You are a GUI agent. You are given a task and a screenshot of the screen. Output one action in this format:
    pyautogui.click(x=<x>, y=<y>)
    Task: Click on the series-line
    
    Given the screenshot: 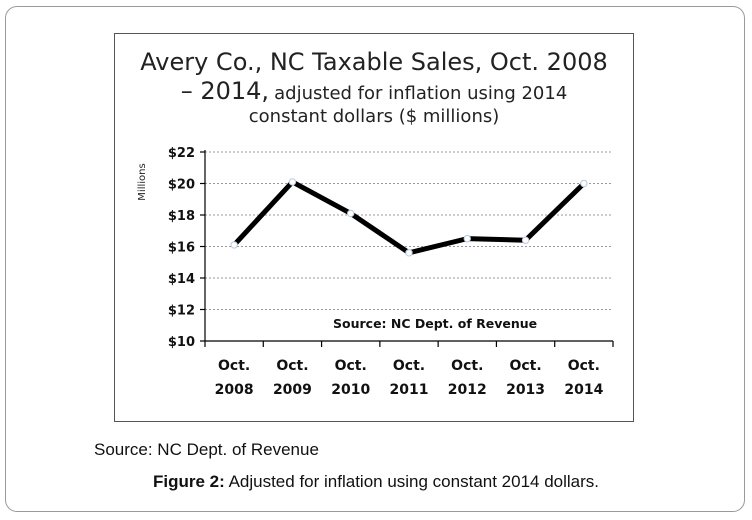 What is the action you would take?
    pyautogui.click(x=409, y=217)
    